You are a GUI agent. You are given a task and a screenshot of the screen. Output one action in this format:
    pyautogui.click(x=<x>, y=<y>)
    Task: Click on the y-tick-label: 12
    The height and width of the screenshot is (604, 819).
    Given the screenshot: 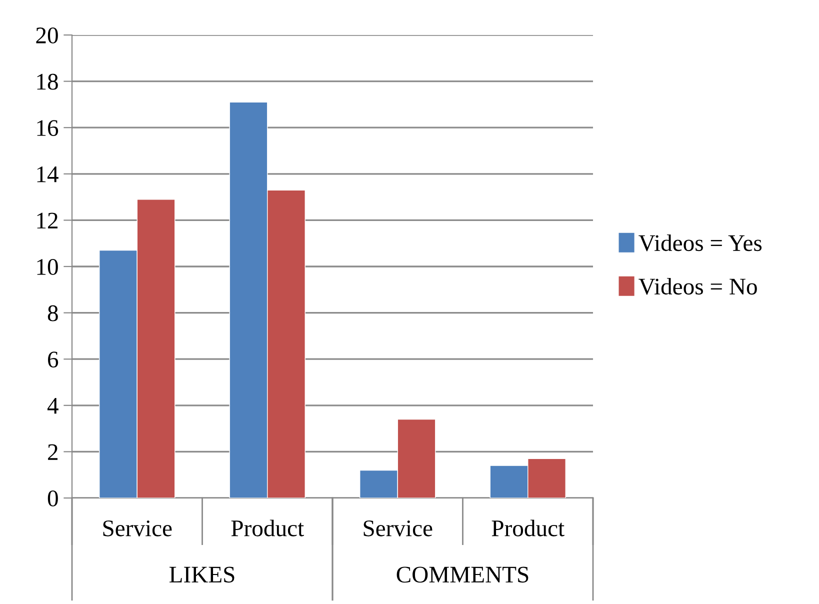 What is the action you would take?
    pyautogui.click(x=47, y=220)
    